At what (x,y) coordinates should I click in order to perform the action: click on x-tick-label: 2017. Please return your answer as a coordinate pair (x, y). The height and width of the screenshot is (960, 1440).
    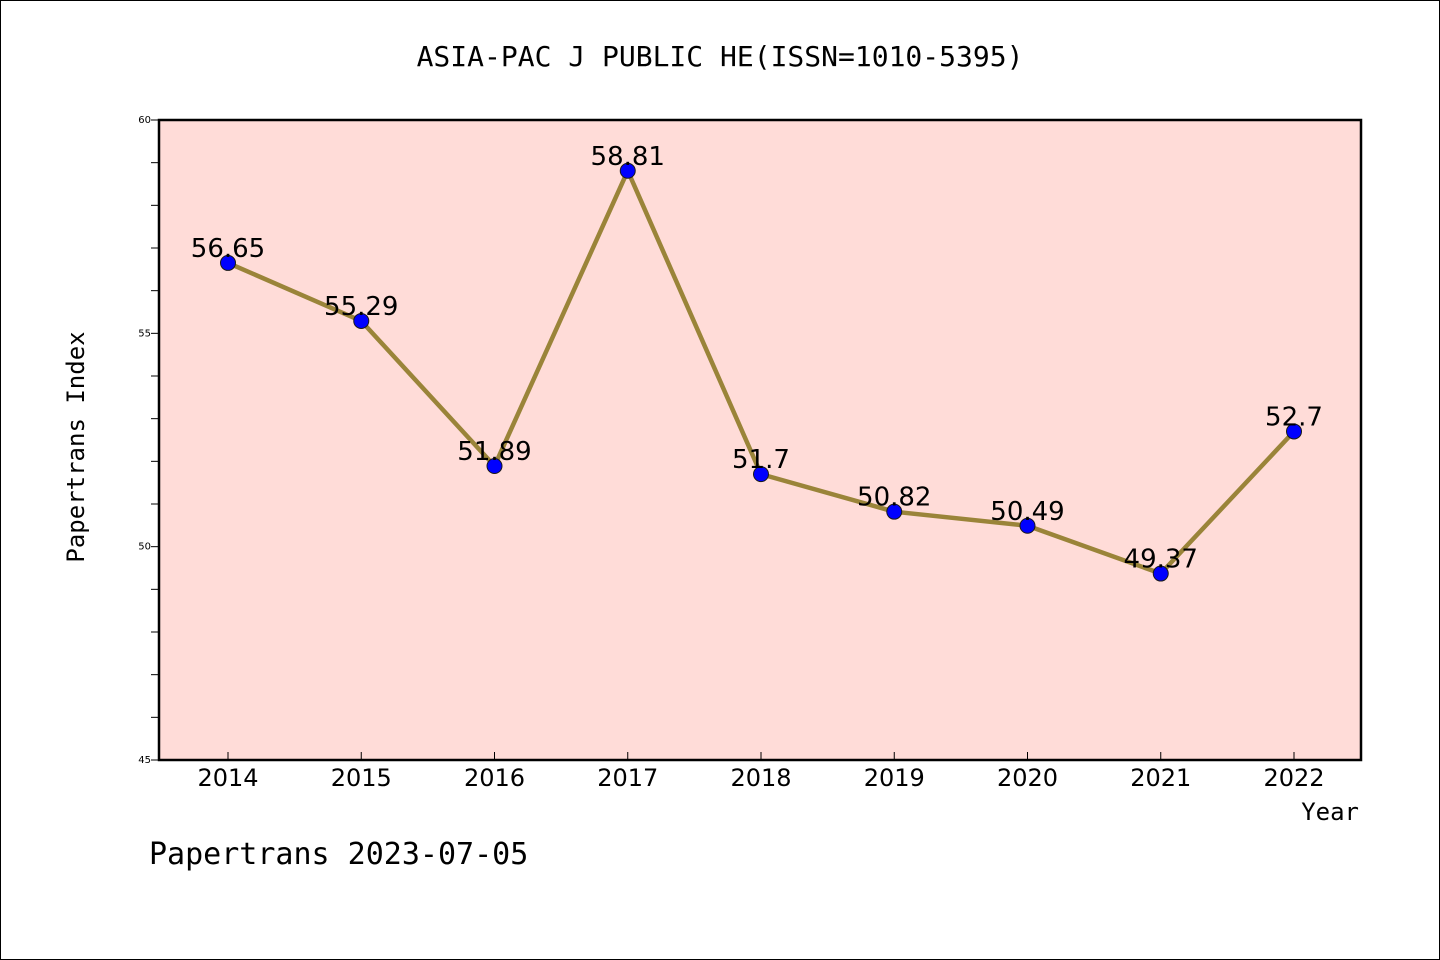
    Looking at the image, I should click on (627, 778).